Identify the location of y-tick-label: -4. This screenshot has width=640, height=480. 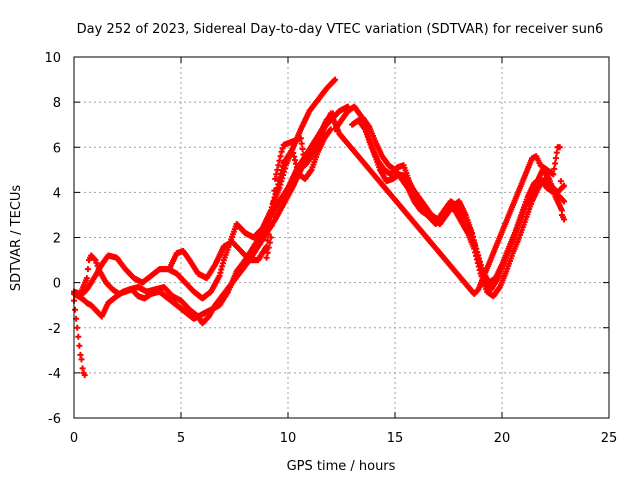
(54, 374).